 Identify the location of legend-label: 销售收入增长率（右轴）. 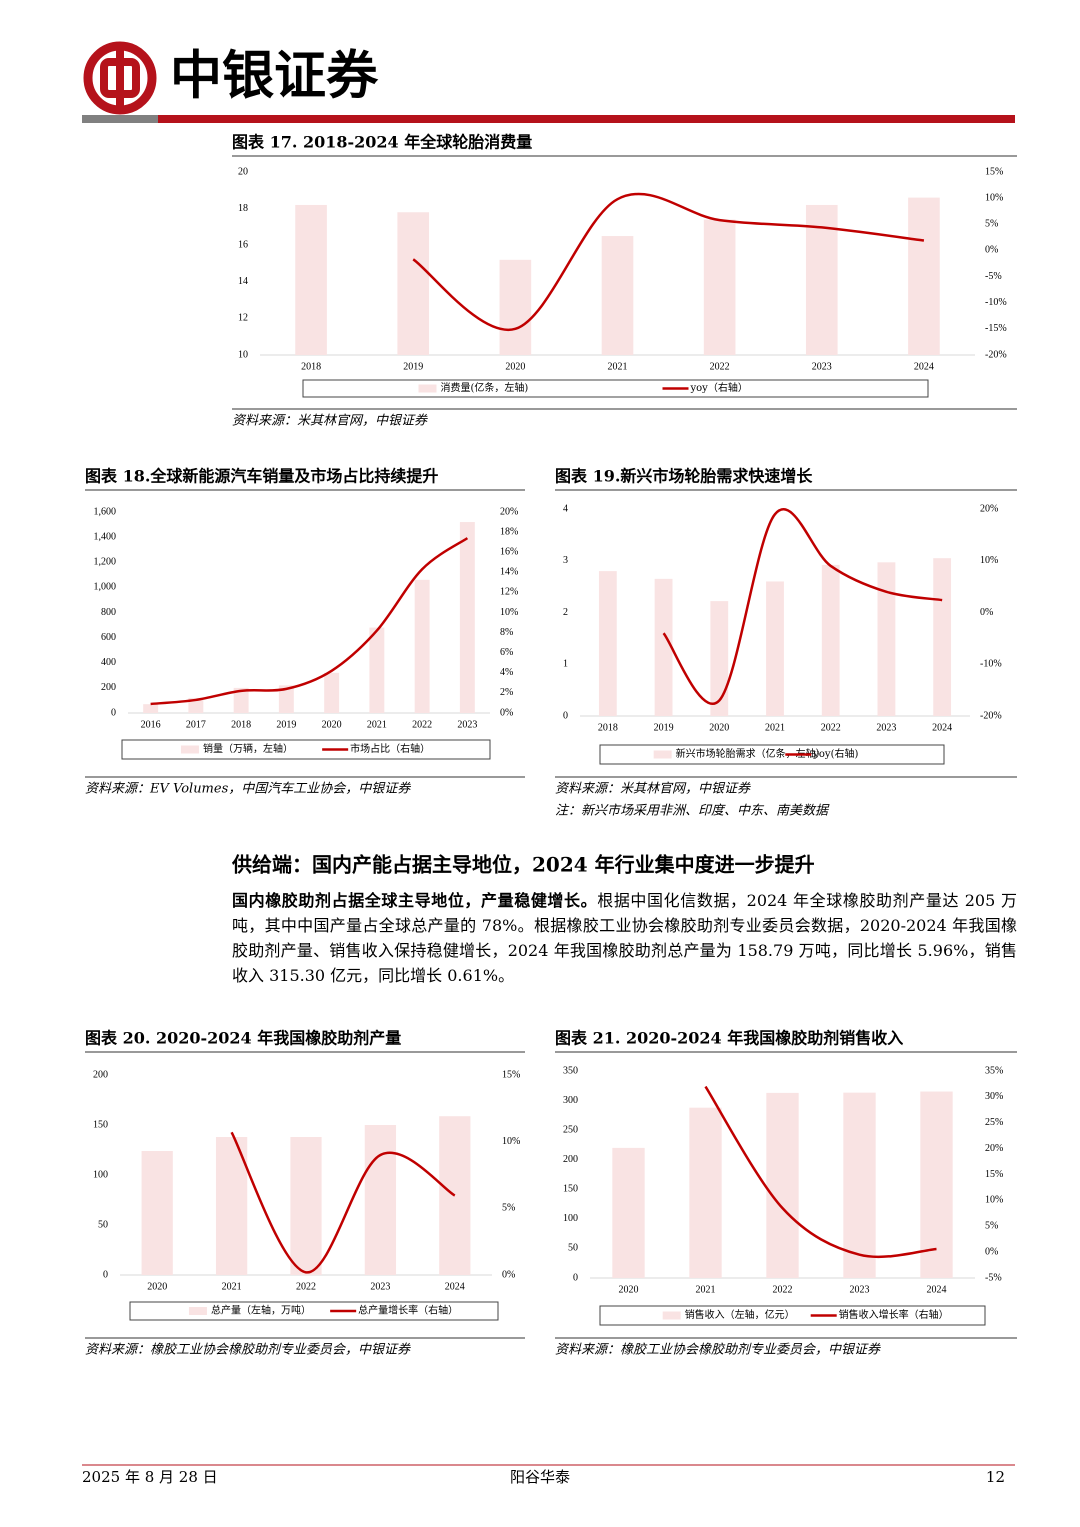
(894, 1314).